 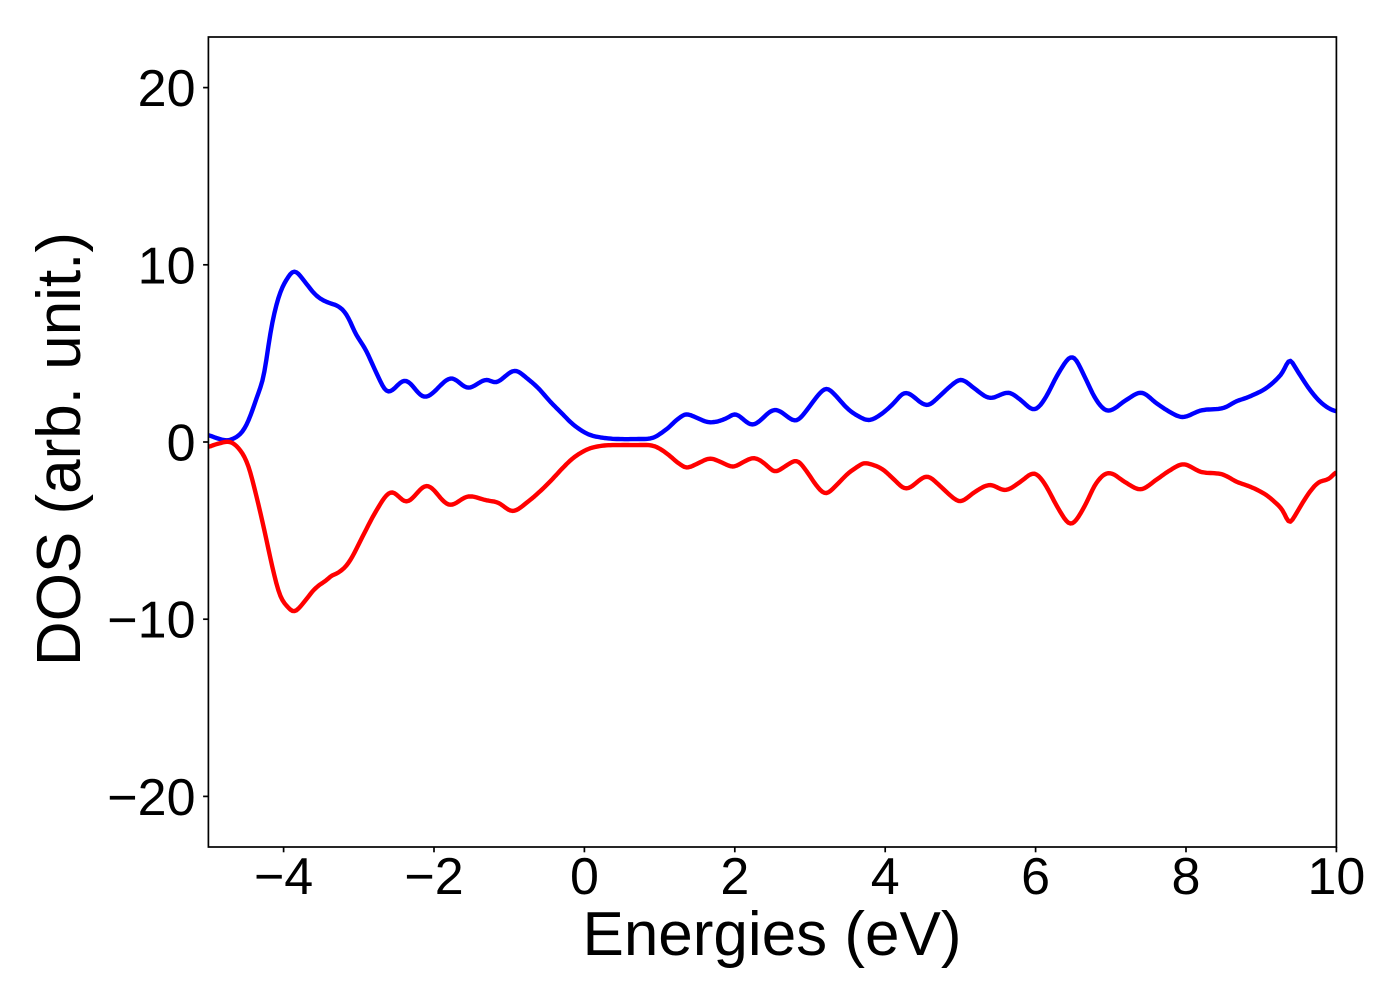 What do you see at coordinates (771, 934) in the screenshot?
I see `svg-text: Energies (eV)` at bounding box center [771, 934].